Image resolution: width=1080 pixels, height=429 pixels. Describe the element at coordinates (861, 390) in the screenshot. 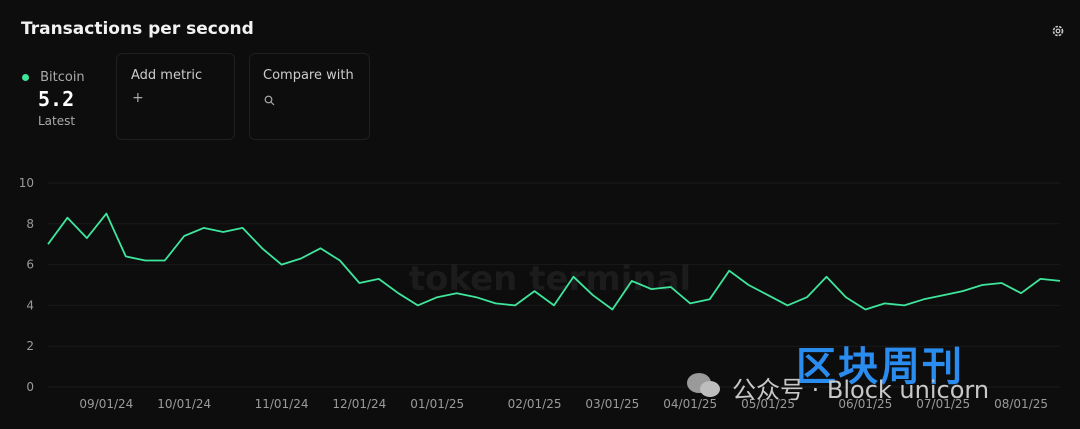

I see `overlay-caption: 公众号 · Block unicorn` at that location.